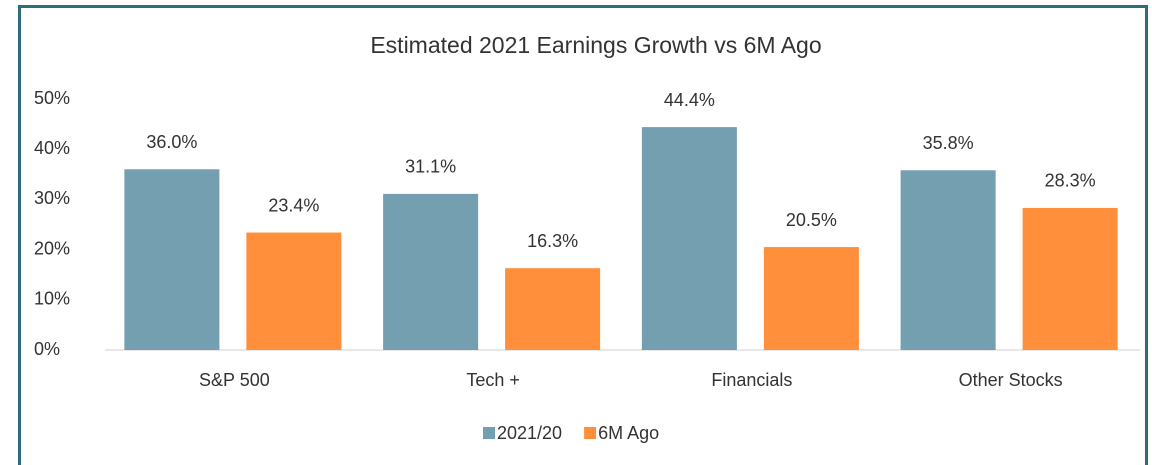 Image resolution: width=1152 pixels, height=465 pixels. What do you see at coordinates (47, 349) in the screenshot?
I see `y-tick-label: 0%` at bounding box center [47, 349].